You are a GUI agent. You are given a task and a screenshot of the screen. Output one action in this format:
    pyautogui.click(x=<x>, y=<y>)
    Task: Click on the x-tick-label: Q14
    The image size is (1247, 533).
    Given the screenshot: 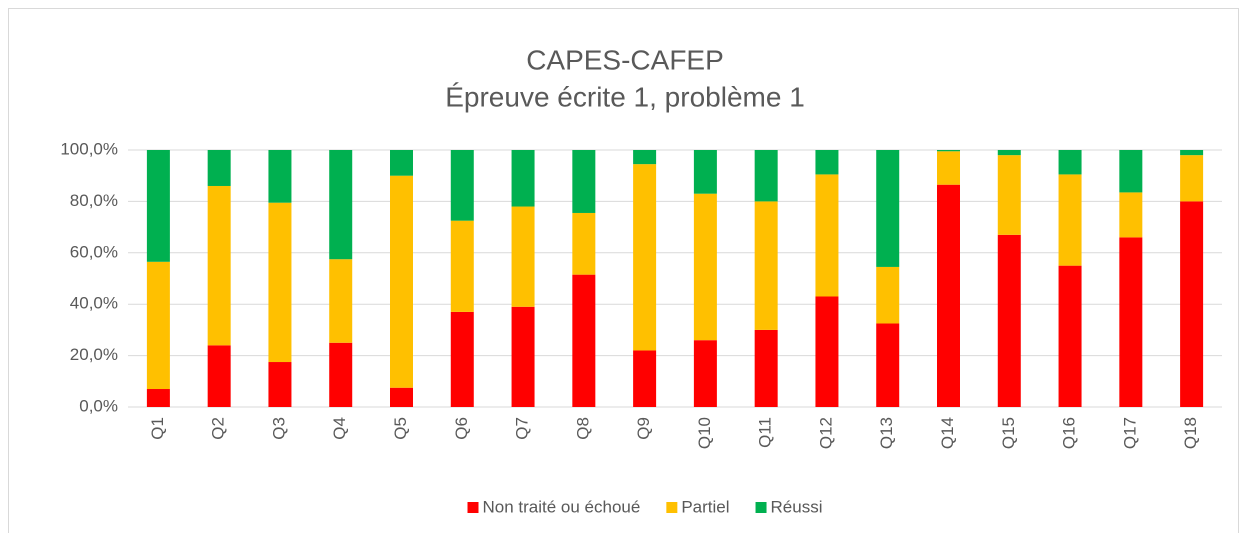 What is the action you would take?
    pyautogui.click(x=947, y=433)
    